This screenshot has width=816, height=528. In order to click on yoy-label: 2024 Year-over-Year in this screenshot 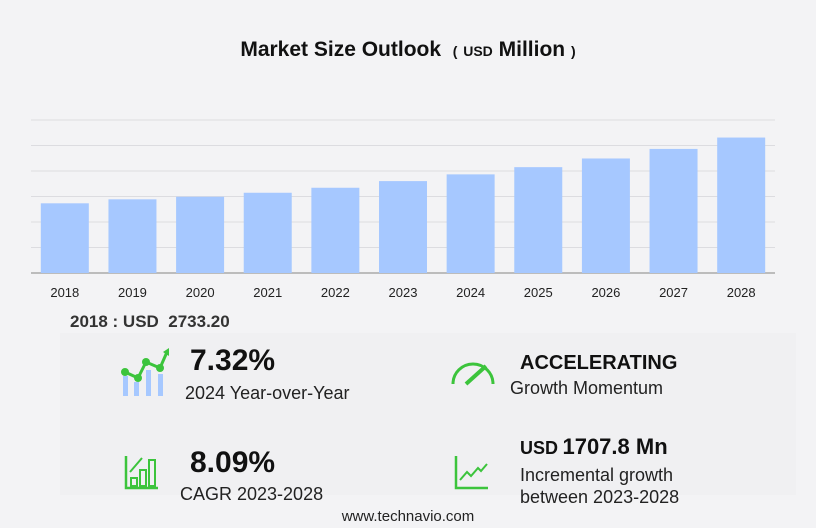, I will do `click(267, 393)`.